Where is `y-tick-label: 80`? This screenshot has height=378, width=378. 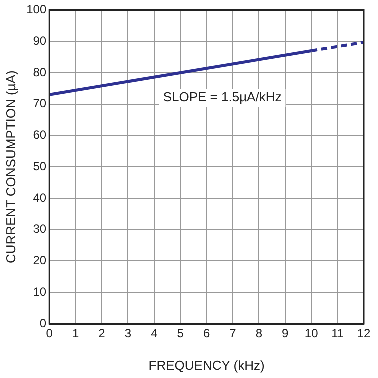
y-tick-label: 80 is located at coordinates (40, 72).